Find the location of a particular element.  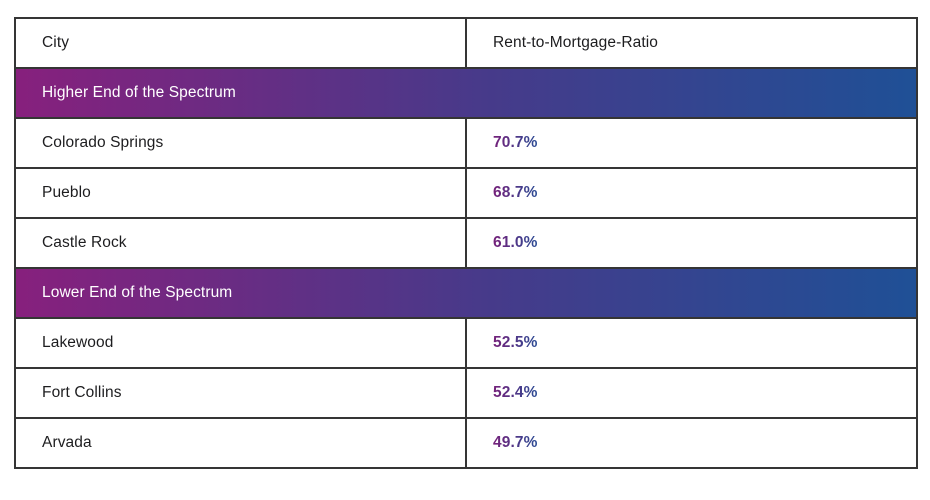

table-row: Colorado Springs 70.7% is located at coordinates (466, 143).